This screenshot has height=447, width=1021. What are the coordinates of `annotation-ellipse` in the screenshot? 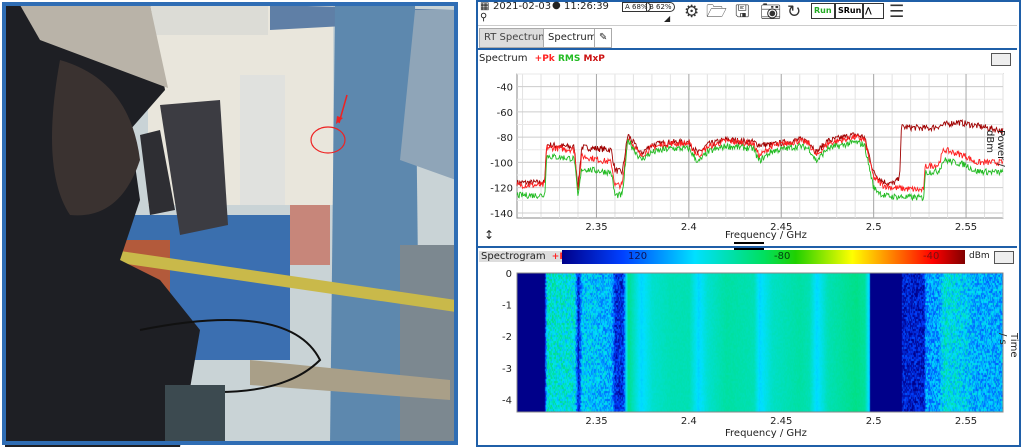 It's located at (328, 140).